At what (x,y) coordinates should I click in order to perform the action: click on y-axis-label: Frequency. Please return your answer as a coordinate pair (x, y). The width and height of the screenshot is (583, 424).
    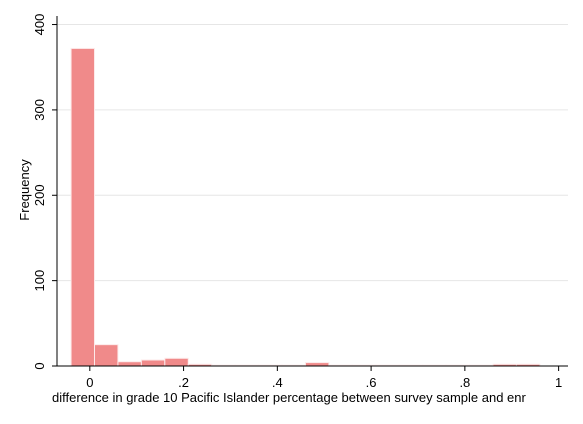
    Looking at the image, I should click on (24, 190).